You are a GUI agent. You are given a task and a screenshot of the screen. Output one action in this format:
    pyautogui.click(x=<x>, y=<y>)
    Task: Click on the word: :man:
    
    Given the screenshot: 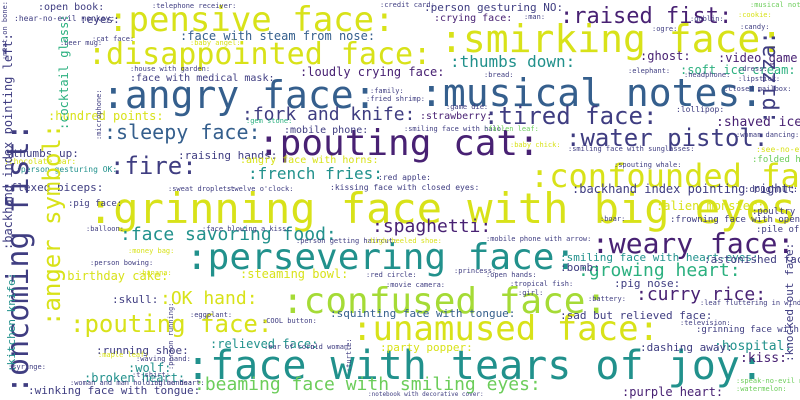 What is the action you would take?
    pyautogui.click(x=535, y=17)
    